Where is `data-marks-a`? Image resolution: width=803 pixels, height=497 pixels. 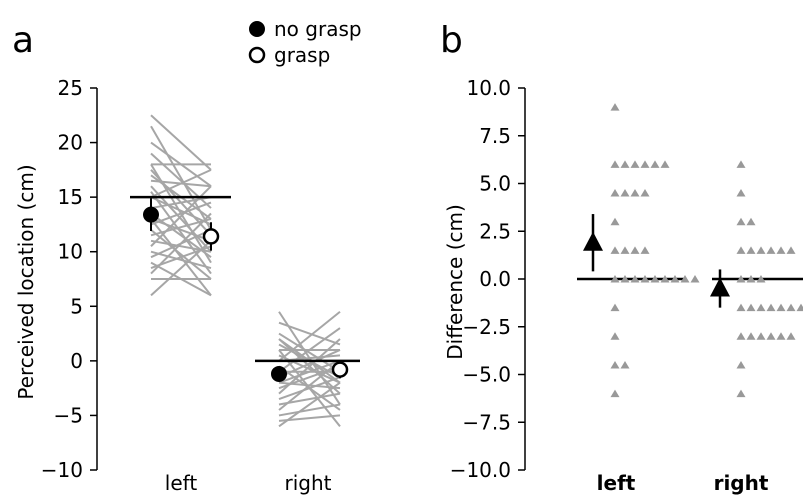
data-marks-a is located at coordinates (245, 288).